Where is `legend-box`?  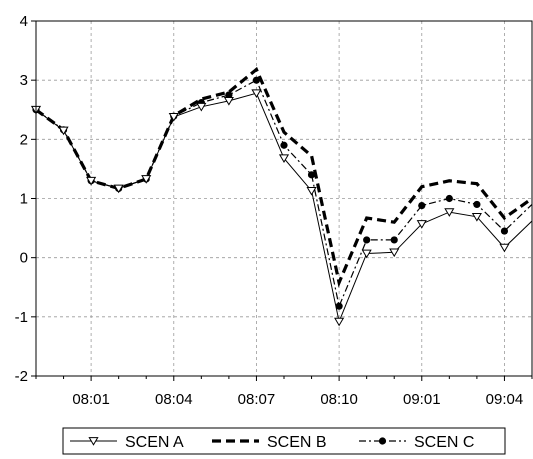
legend-box is located at coordinates (284, 441).